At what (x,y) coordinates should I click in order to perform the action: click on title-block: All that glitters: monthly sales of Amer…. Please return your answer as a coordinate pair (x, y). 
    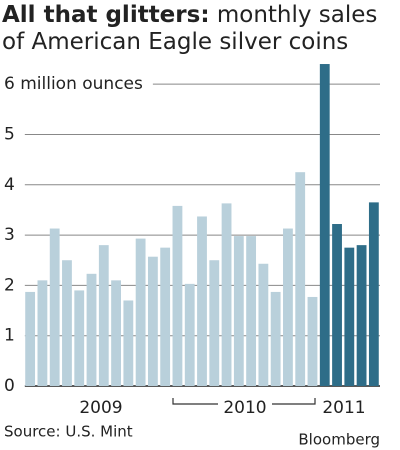
    Looking at the image, I should click on (200, 29).